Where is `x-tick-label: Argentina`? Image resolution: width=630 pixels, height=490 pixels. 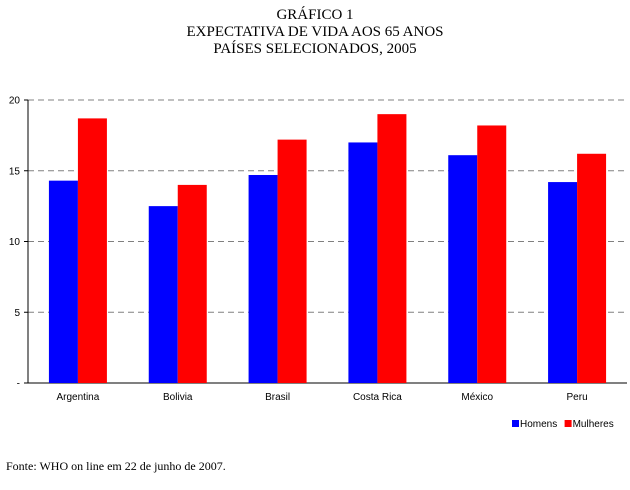 x-tick-label: Argentina is located at coordinates (78, 397).